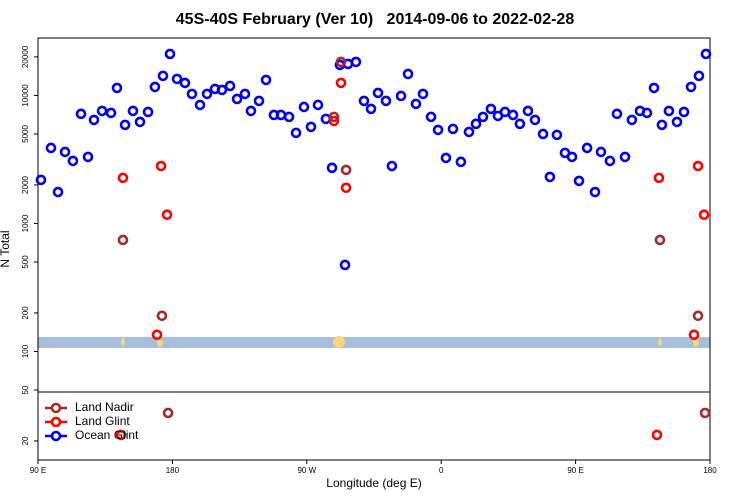 This screenshot has height=500, width=750. Describe the element at coordinates (107, 435) in the screenshot. I see `legend-label: Ocean Glint` at that location.